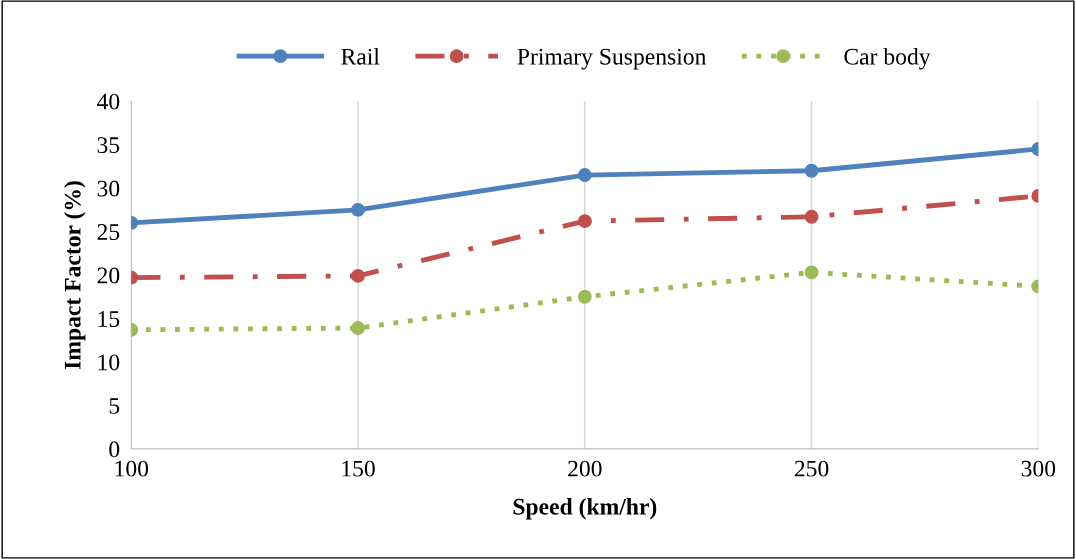 The image size is (1076, 559). Describe the element at coordinates (811, 468) in the screenshot. I see `x-tick-label: 250` at that location.